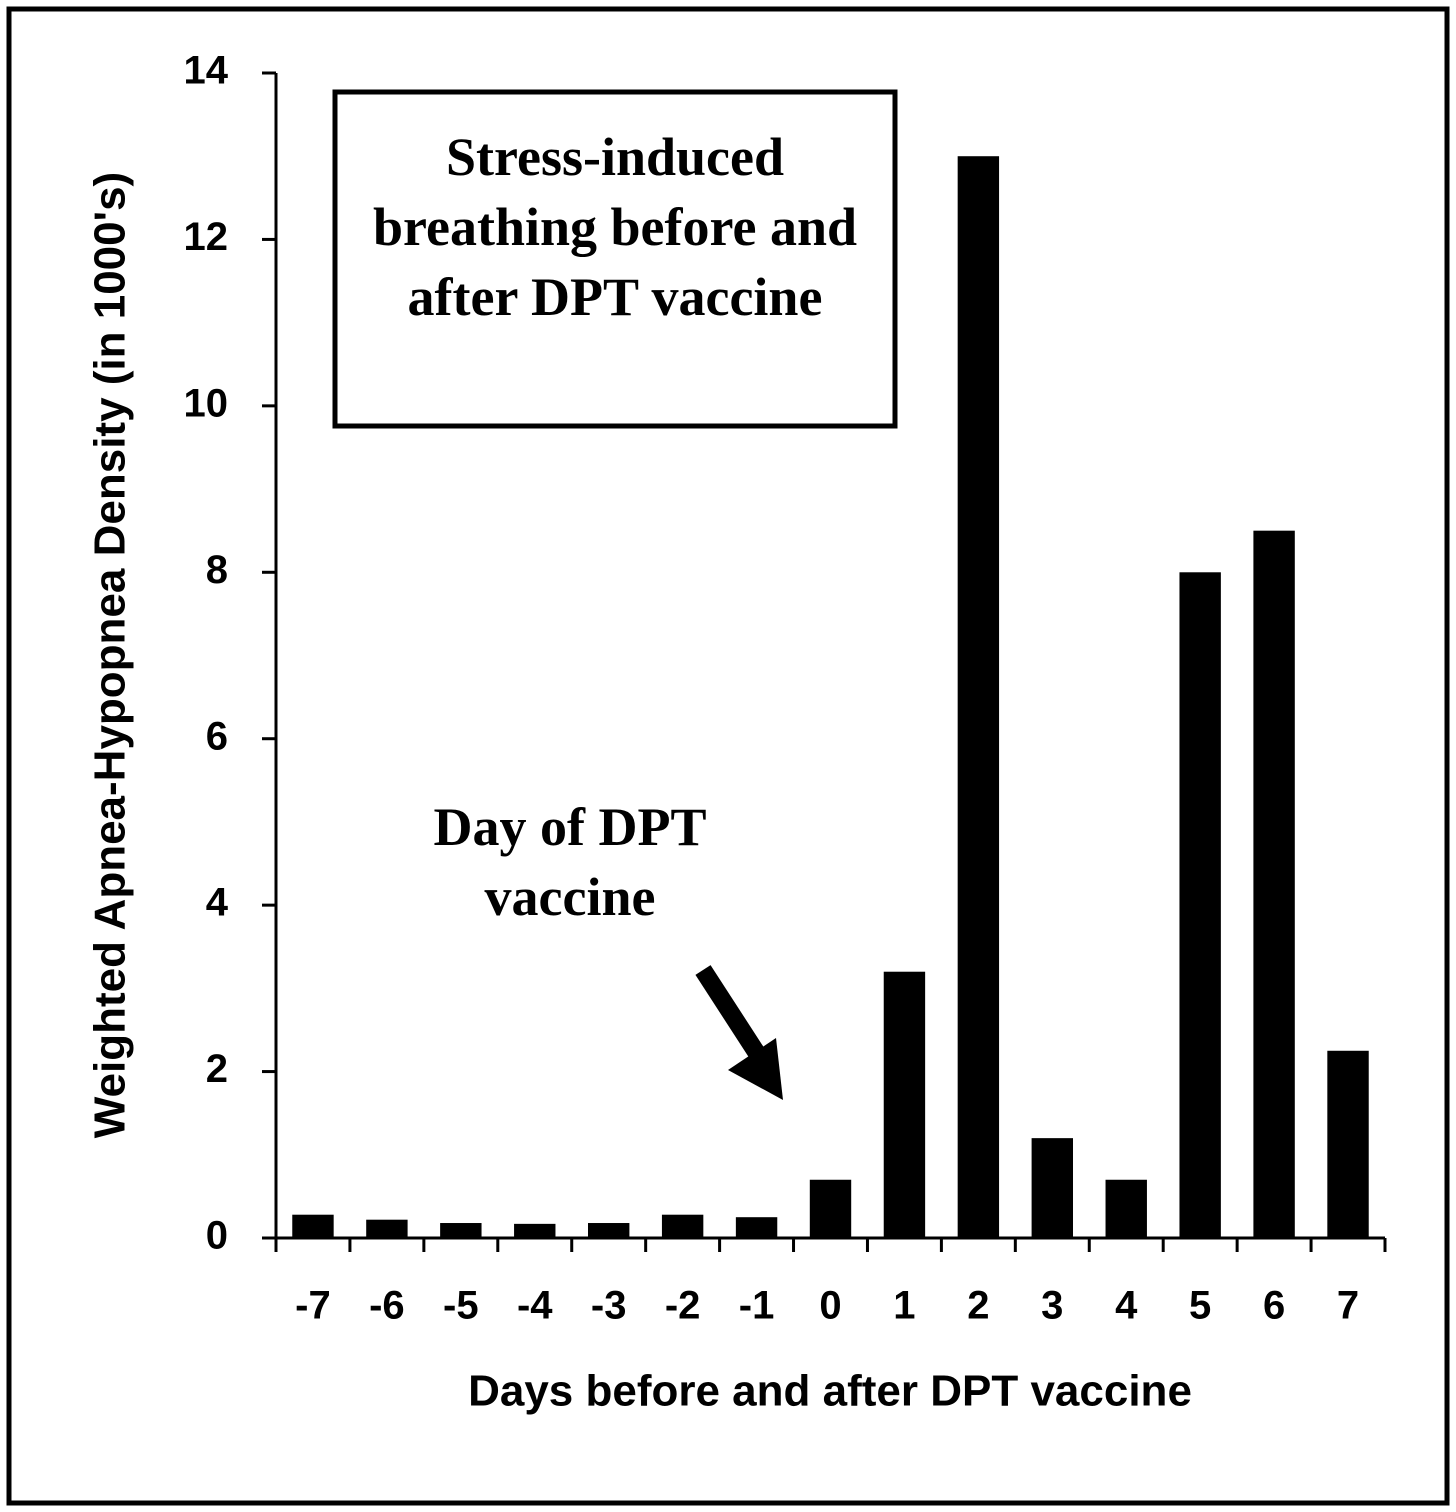 This screenshot has width=1456, height=1512. Describe the element at coordinates (904, 1306) in the screenshot. I see `x-tick-label: 1` at that location.